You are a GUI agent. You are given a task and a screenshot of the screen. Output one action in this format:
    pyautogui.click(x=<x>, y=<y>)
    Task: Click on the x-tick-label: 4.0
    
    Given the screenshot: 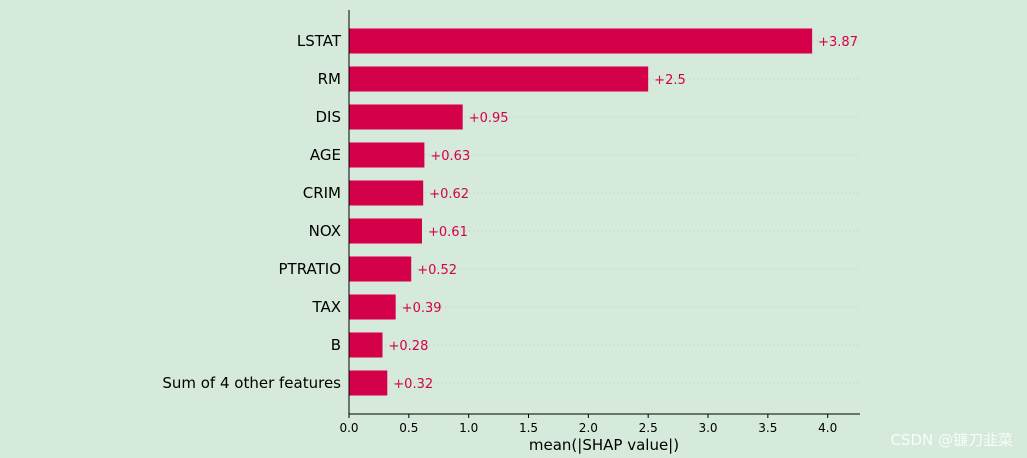 What is the action you would take?
    pyautogui.click(x=827, y=428)
    